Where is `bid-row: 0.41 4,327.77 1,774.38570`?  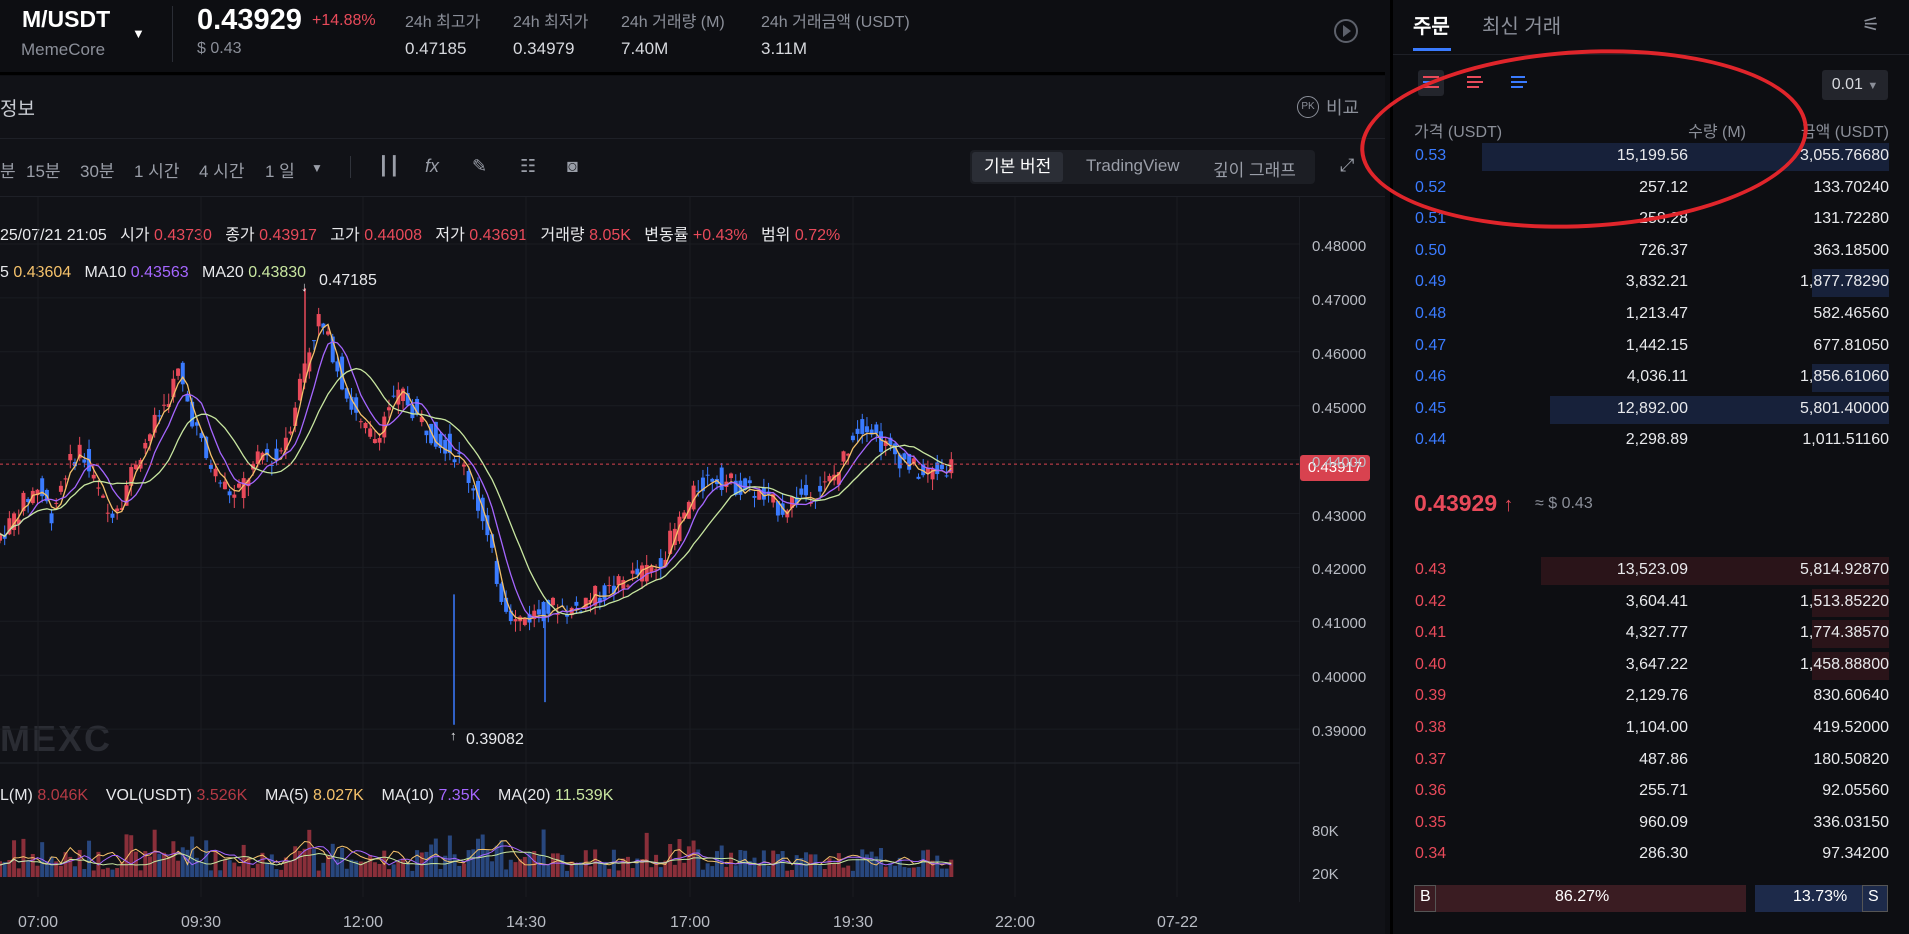
bid-row: 0.41 4,327.77 1,774.38570 is located at coordinates (1647, 634).